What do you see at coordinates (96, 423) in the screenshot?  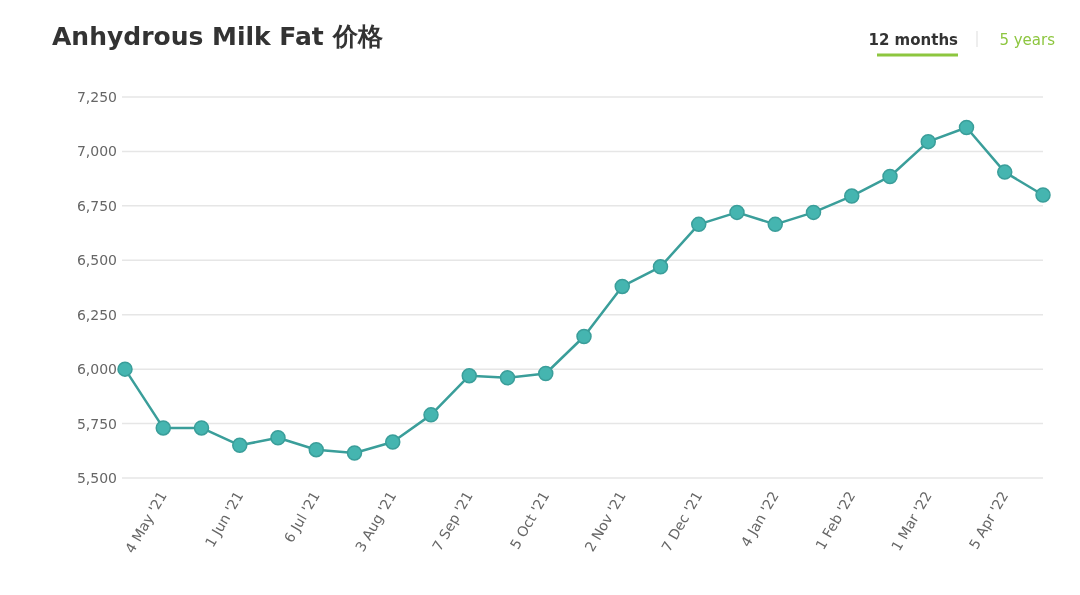 I see `y-tick-label: 5,750` at bounding box center [96, 423].